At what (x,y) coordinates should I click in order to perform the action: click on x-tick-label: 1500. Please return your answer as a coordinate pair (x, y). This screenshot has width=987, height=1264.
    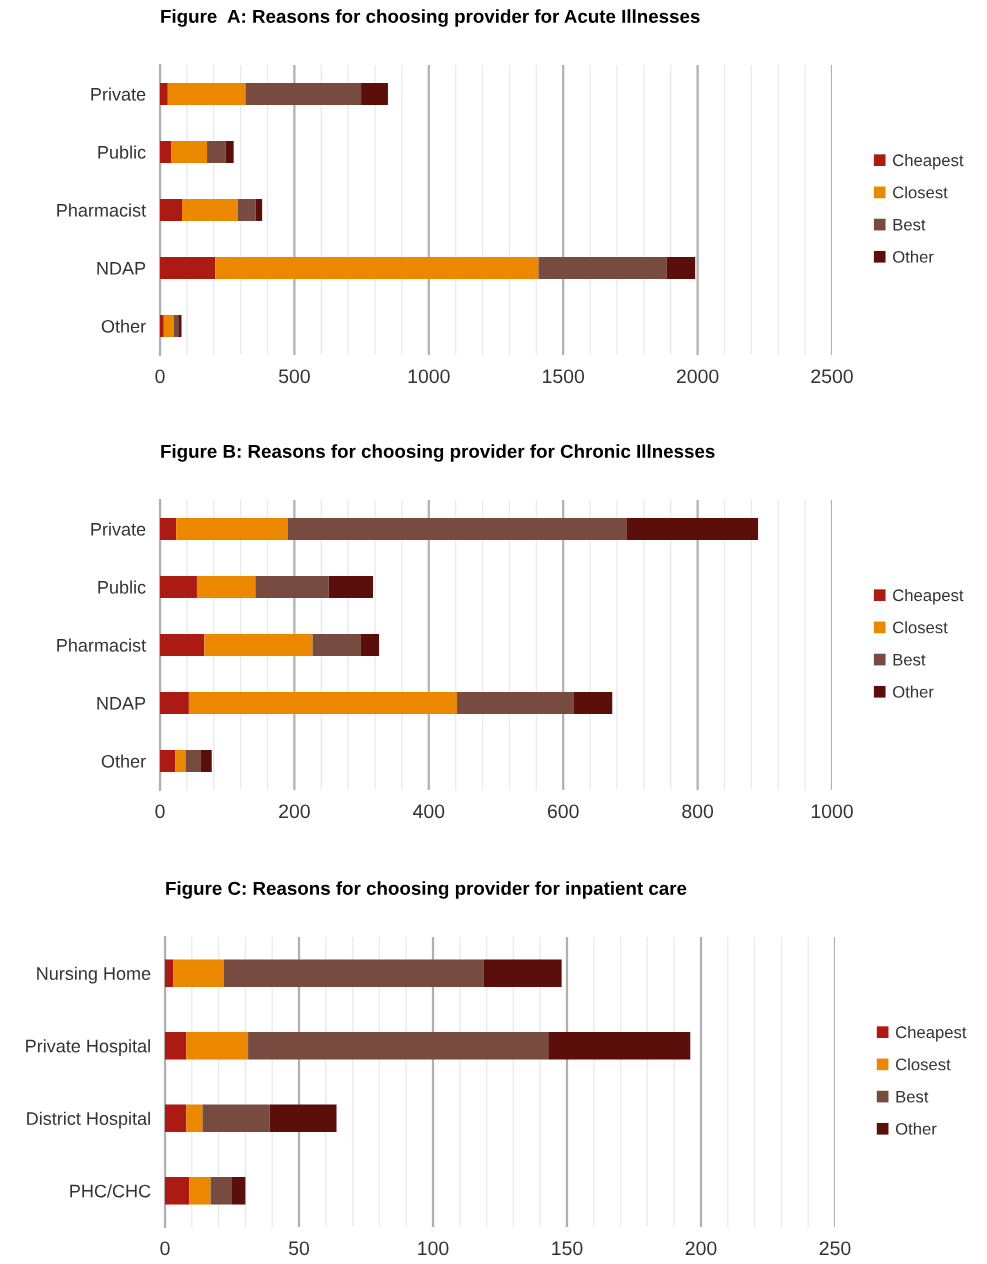
    Looking at the image, I should click on (564, 376).